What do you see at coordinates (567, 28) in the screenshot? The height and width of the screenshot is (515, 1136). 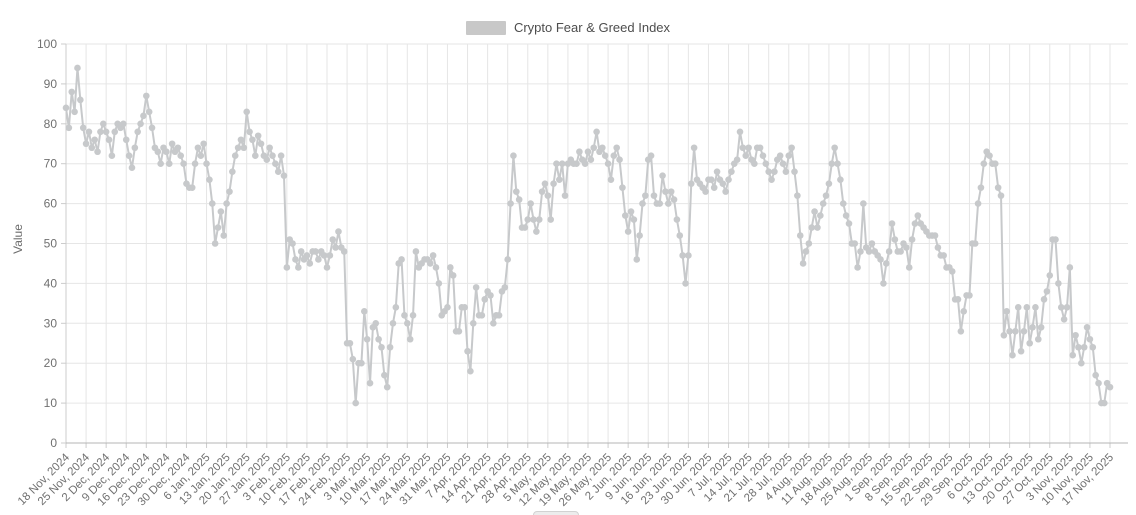 I see `legend-item: Crypto Fear & Greed Index` at bounding box center [567, 28].